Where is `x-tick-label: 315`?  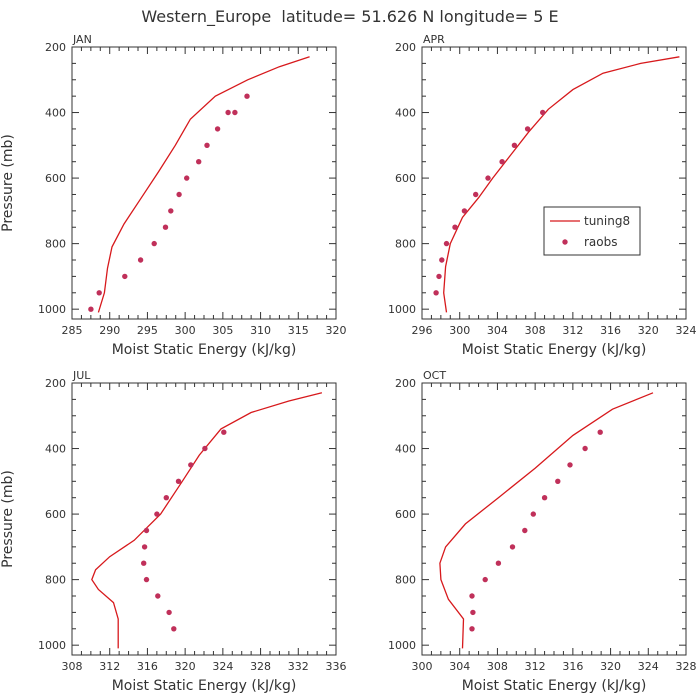 x-tick-label: 315 is located at coordinates (298, 330).